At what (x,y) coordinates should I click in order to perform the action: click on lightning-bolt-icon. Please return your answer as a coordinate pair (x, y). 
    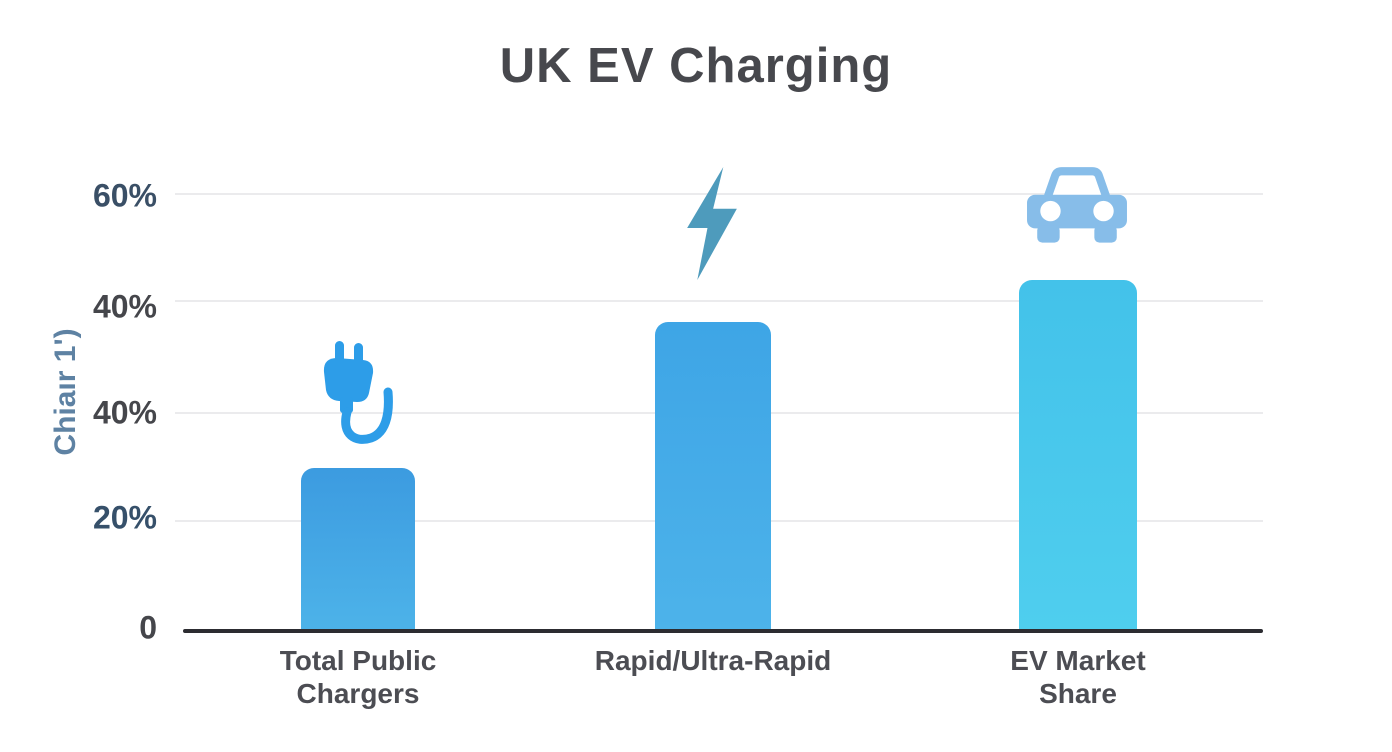
    Looking at the image, I should click on (712, 223).